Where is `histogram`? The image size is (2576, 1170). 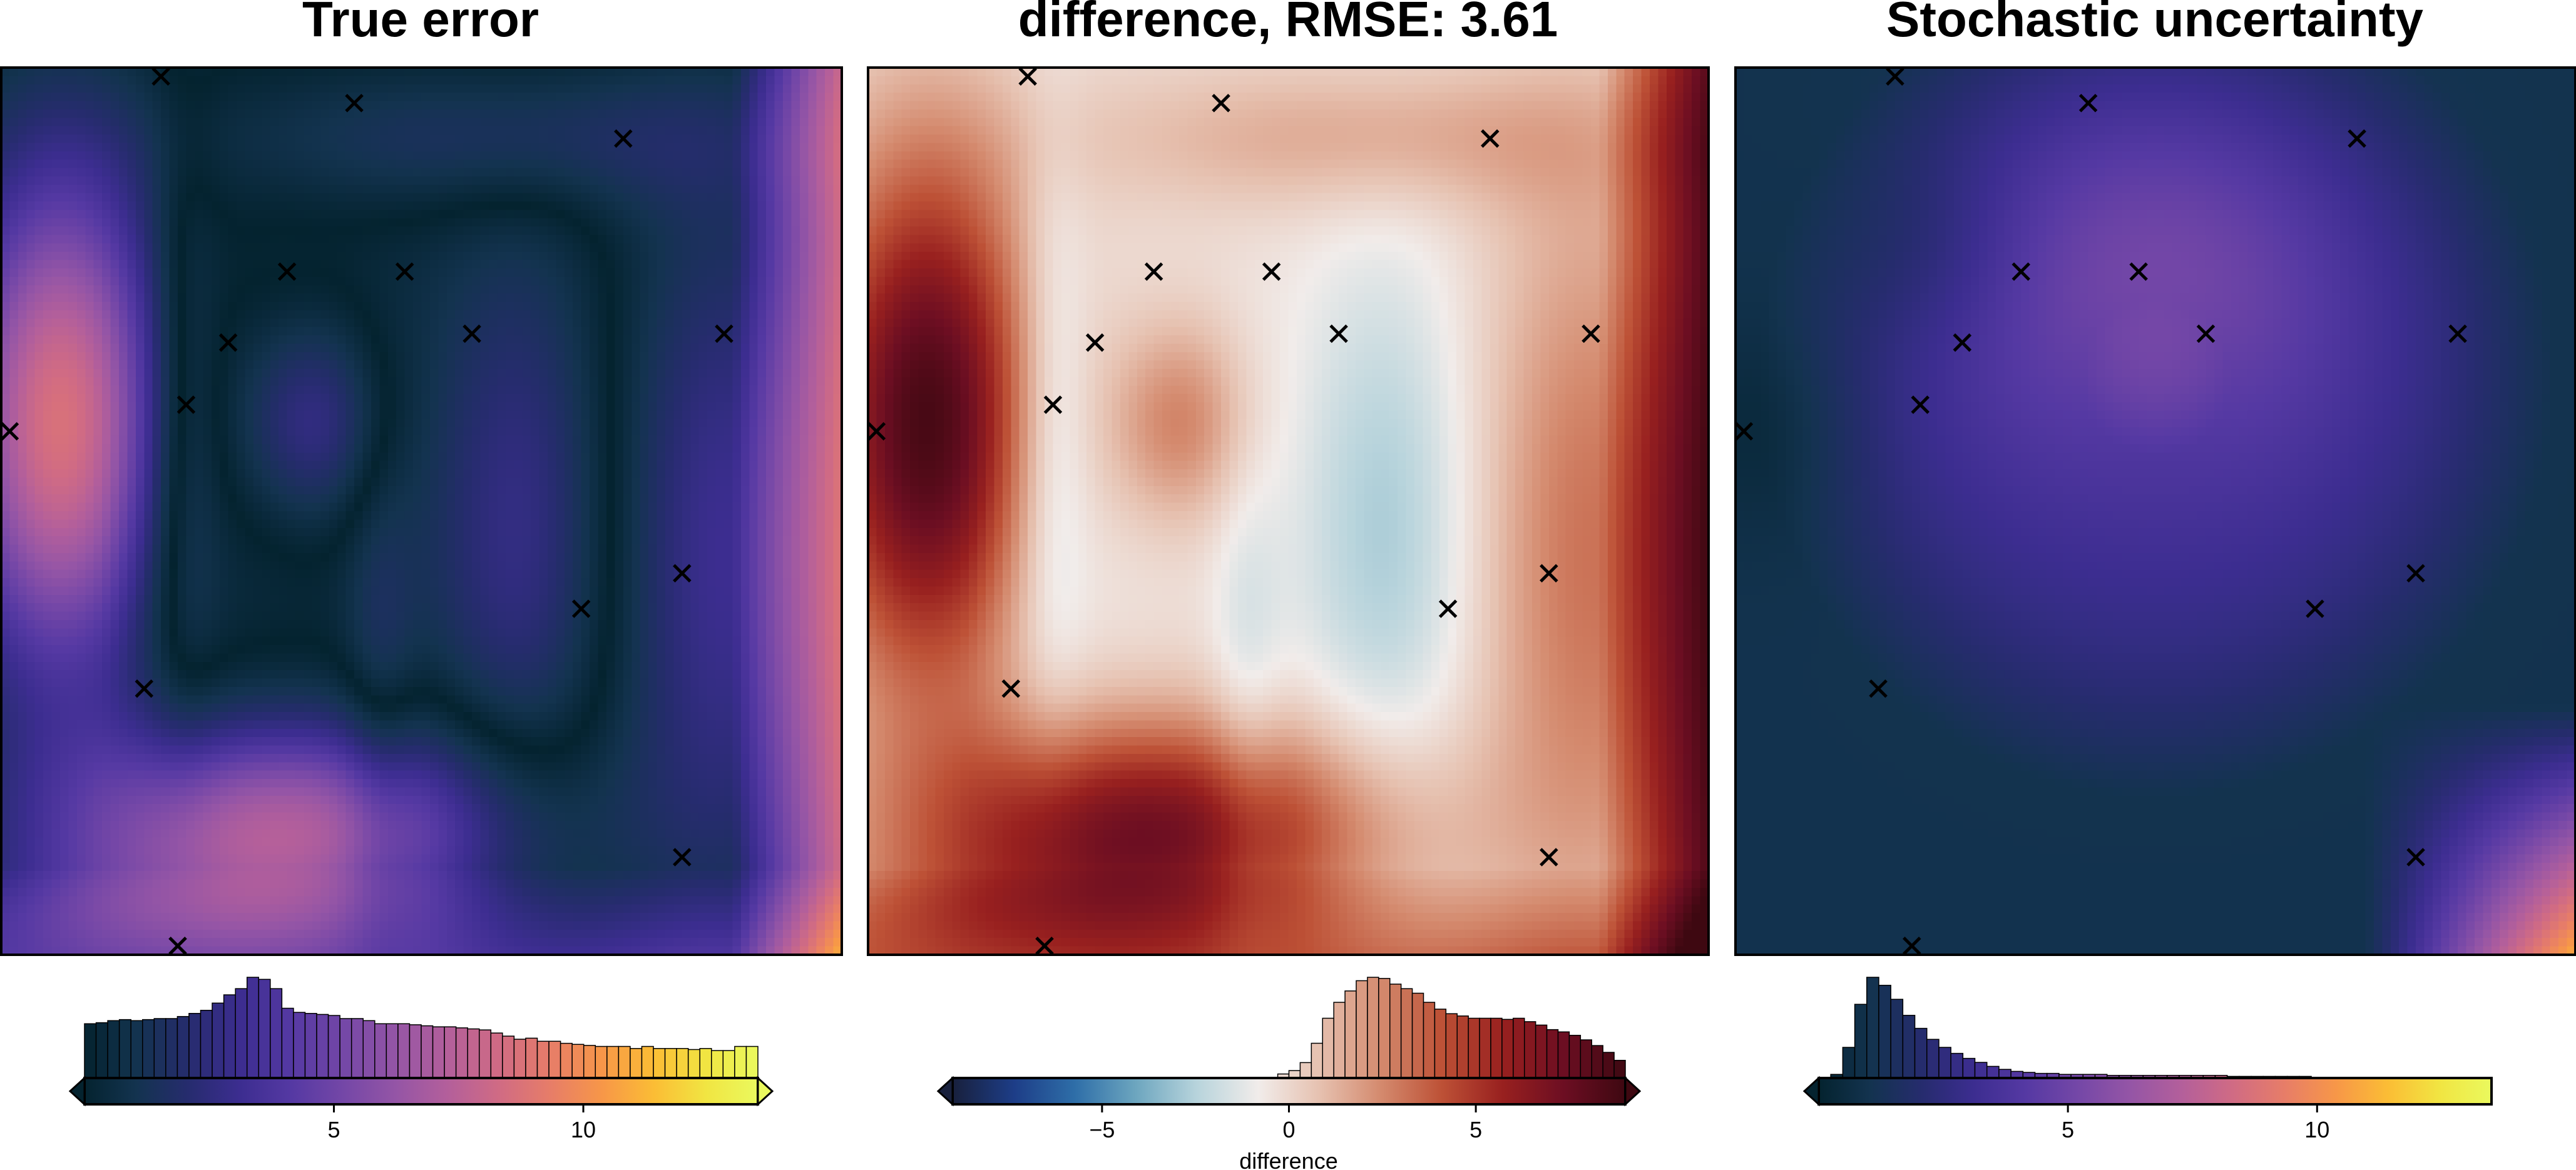
histogram is located at coordinates (1452, 1027).